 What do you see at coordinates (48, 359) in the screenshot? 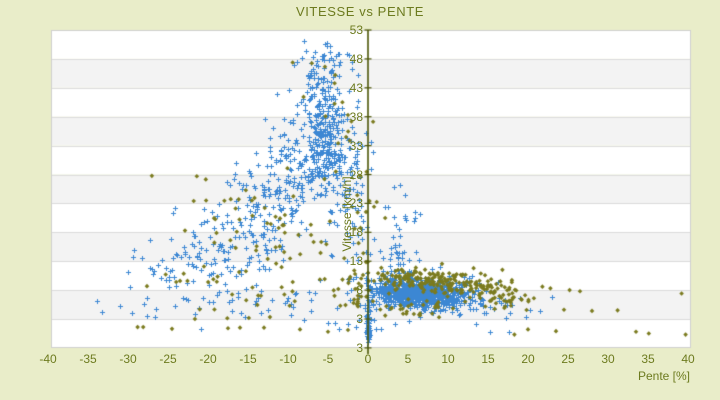
I see `x-tick-label: -40` at bounding box center [48, 359].